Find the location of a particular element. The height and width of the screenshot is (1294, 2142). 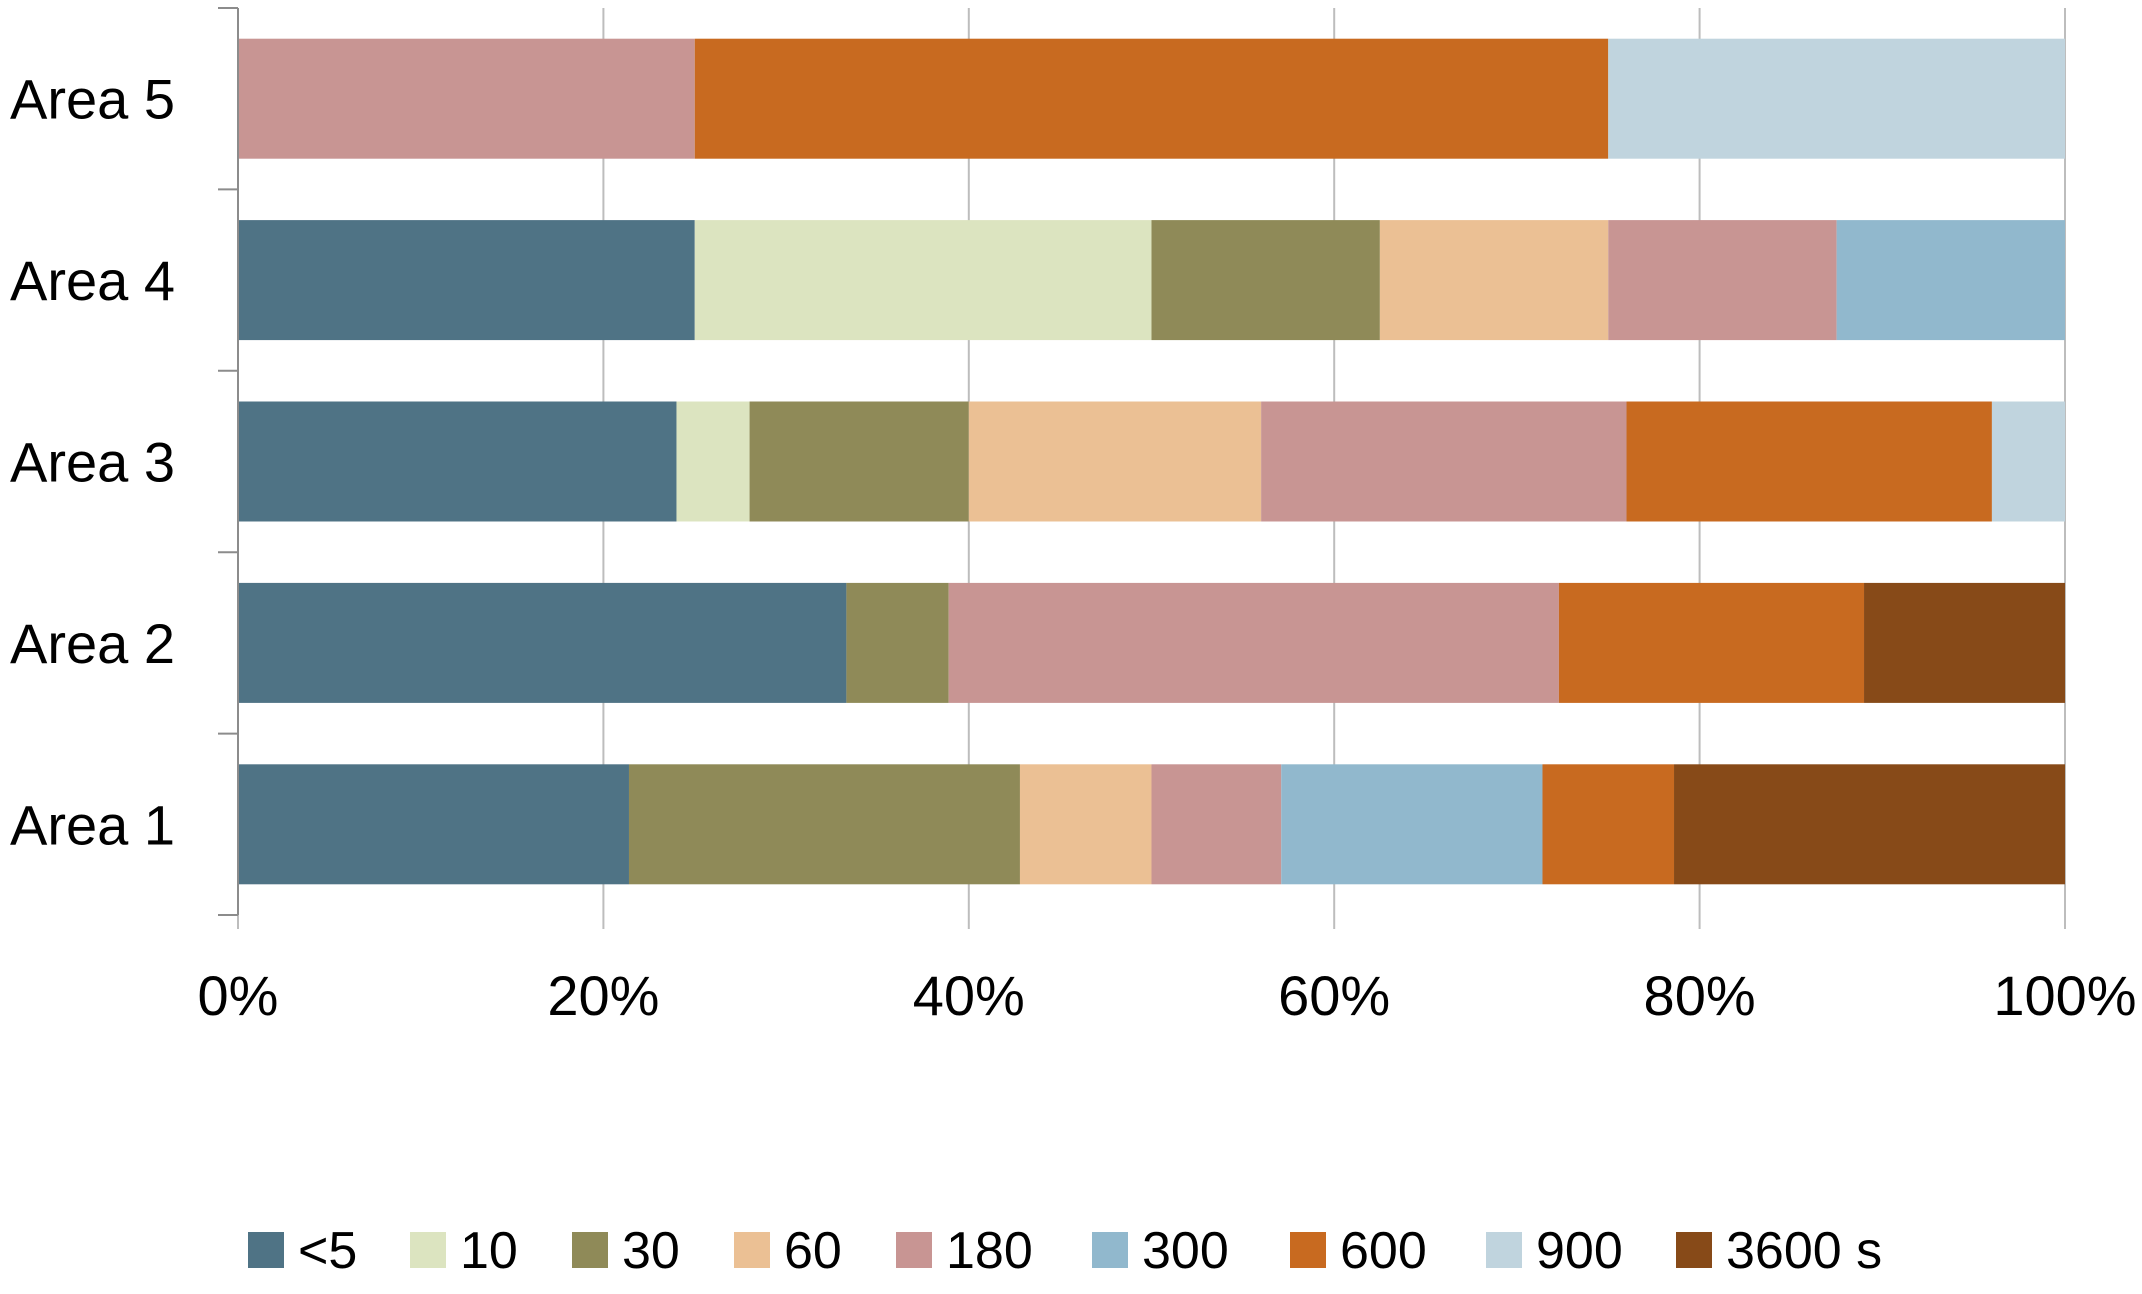

category-label: Area 2 is located at coordinates (92, 643).